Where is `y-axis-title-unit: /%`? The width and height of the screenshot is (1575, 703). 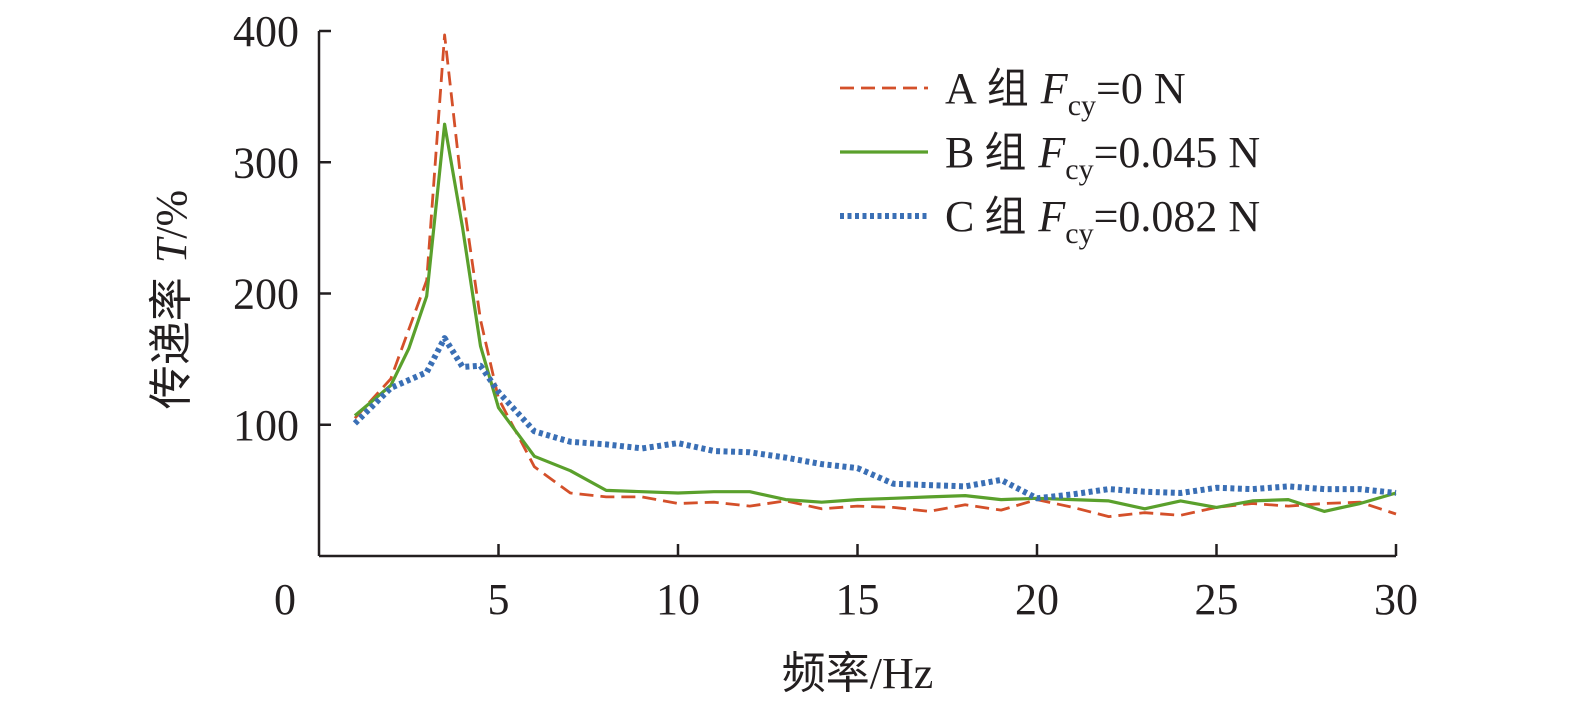 y-axis-title-unit: /% is located at coordinates (171, 214).